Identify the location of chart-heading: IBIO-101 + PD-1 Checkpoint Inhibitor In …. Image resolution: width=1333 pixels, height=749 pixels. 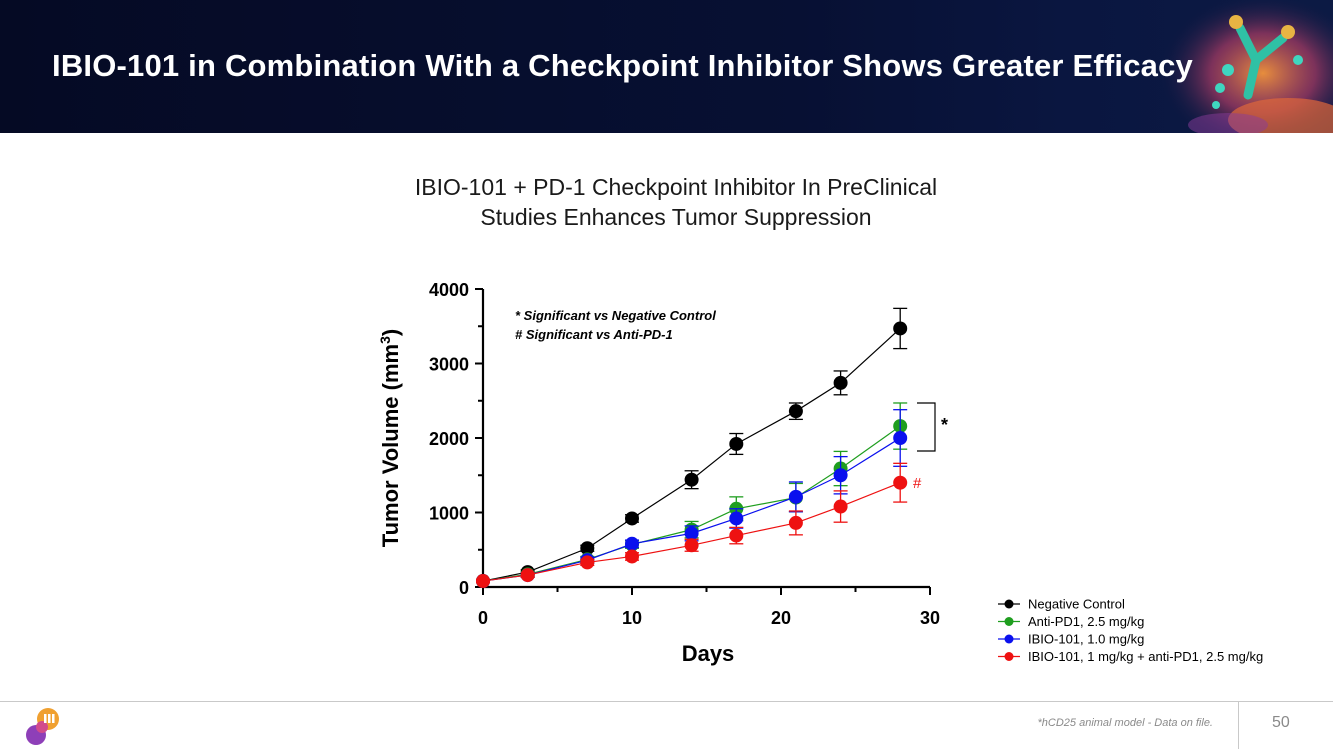
(666, 202).